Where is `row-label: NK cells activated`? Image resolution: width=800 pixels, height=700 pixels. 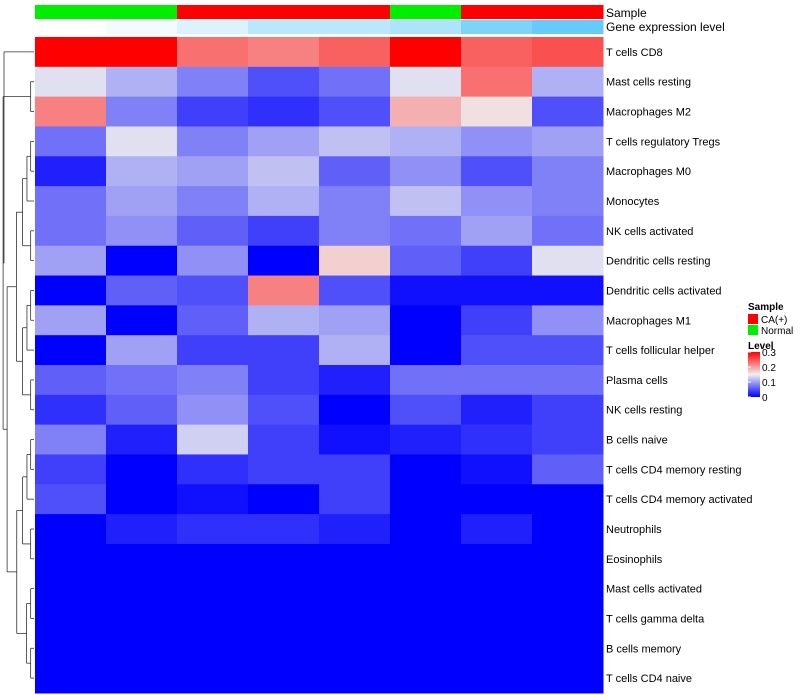 row-label: NK cells activated is located at coordinates (649, 232).